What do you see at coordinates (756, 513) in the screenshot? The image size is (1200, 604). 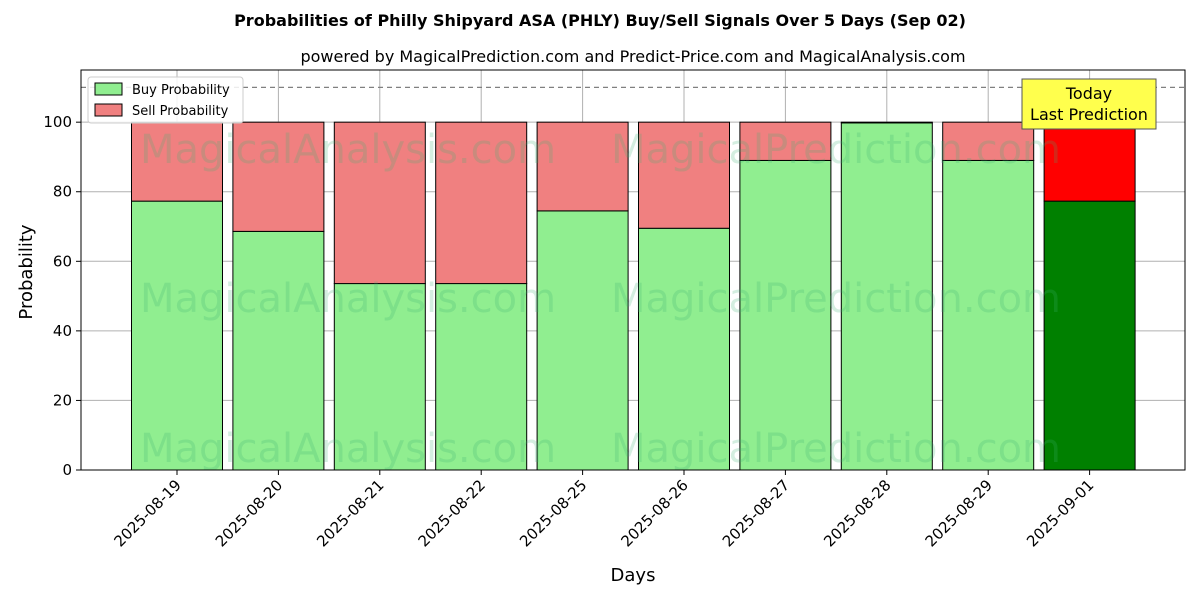 I see `x-tick-label: 2025-08-27` at bounding box center [756, 513].